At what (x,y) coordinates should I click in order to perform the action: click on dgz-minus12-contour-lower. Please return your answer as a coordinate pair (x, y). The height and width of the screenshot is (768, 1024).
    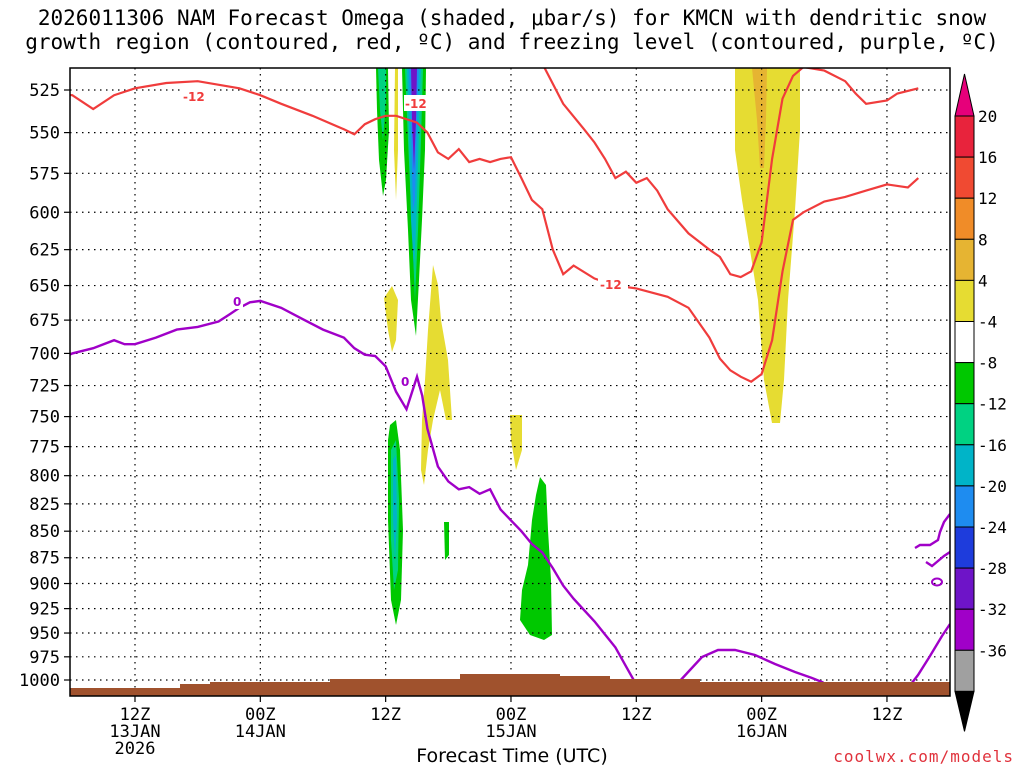
    Looking at the image, I should click on (731, 173).